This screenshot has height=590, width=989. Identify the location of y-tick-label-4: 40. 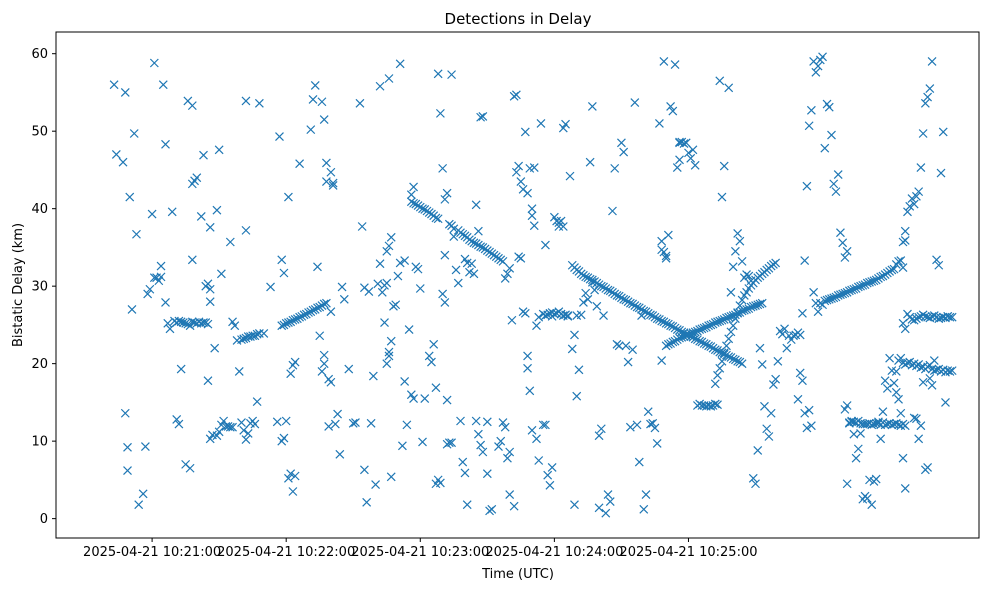
(39, 209).